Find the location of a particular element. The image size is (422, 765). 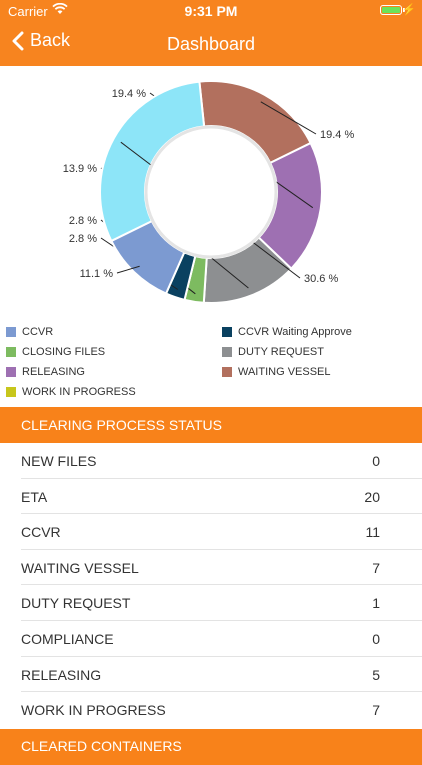

row-label: DUTY REQUEST is located at coordinates (76, 603).